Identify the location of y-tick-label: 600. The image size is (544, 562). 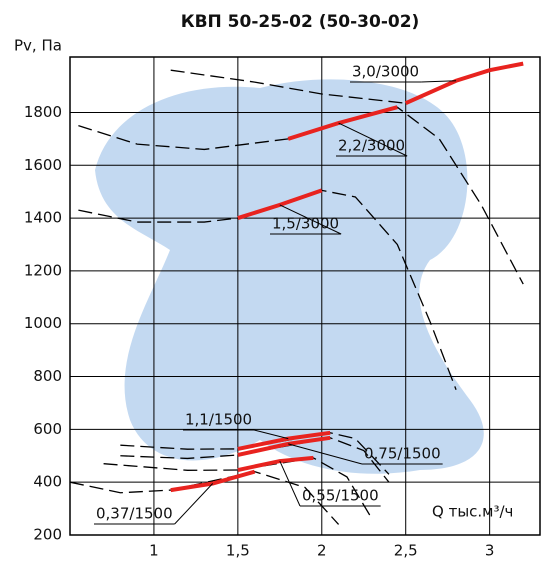
(47, 429).